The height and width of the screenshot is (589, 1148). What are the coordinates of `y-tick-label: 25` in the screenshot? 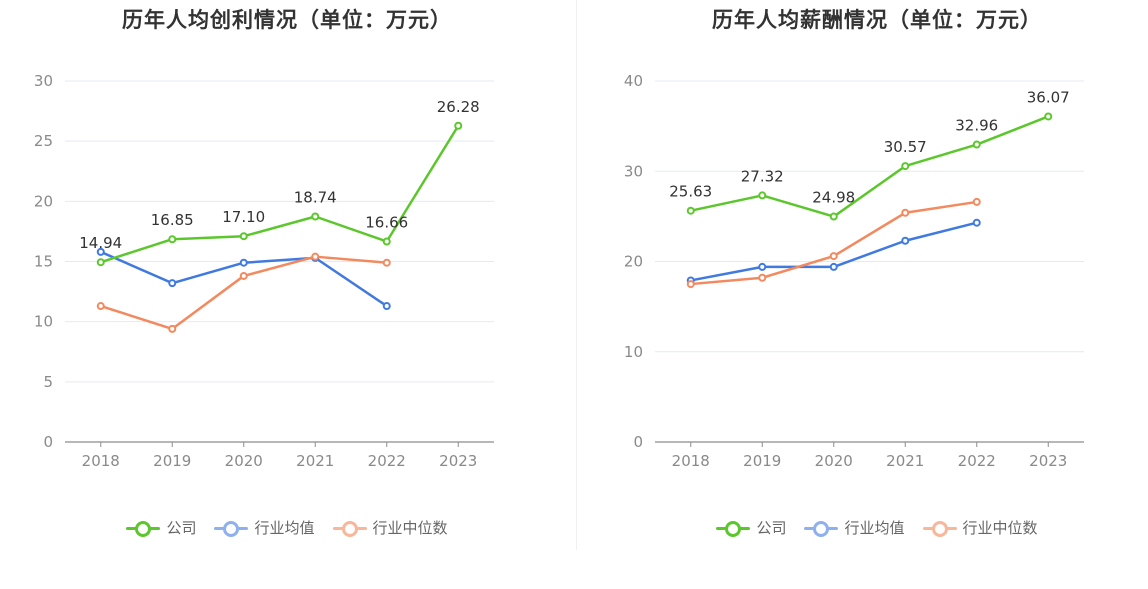 It's located at (43, 141).